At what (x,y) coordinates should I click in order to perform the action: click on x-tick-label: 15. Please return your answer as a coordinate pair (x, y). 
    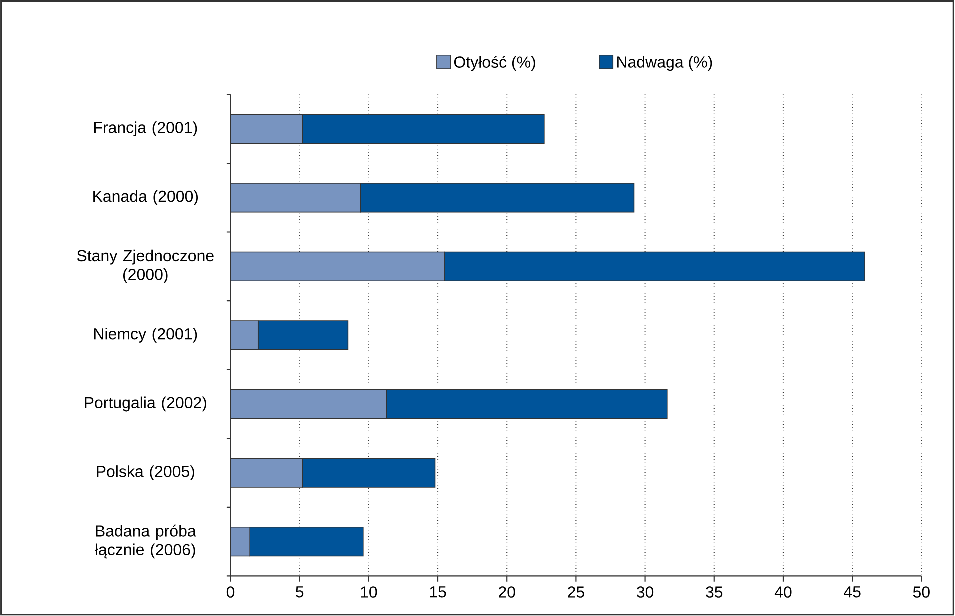
    Looking at the image, I should click on (438, 592).